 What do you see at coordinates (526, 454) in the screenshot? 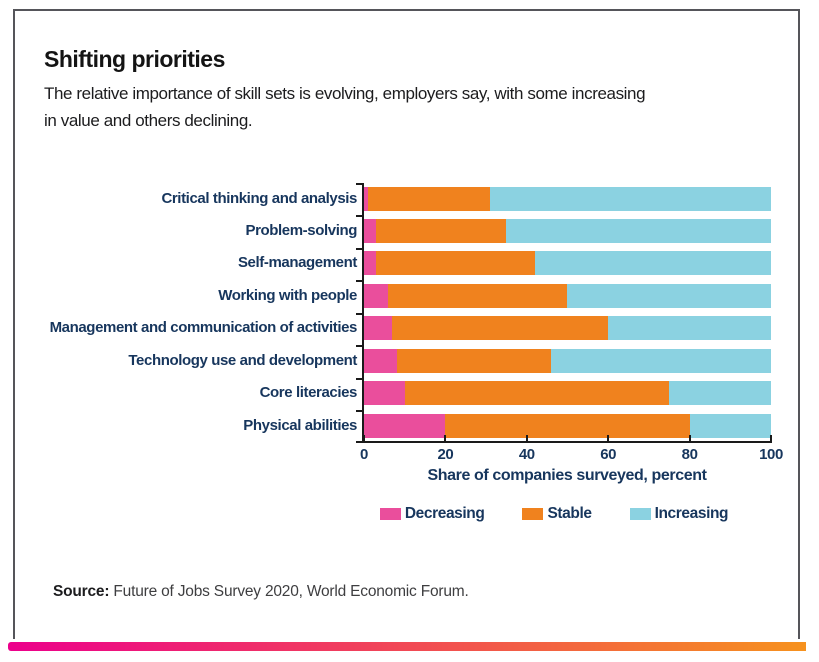
I see `x-tick-label: 40` at bounding box center [526, 454].